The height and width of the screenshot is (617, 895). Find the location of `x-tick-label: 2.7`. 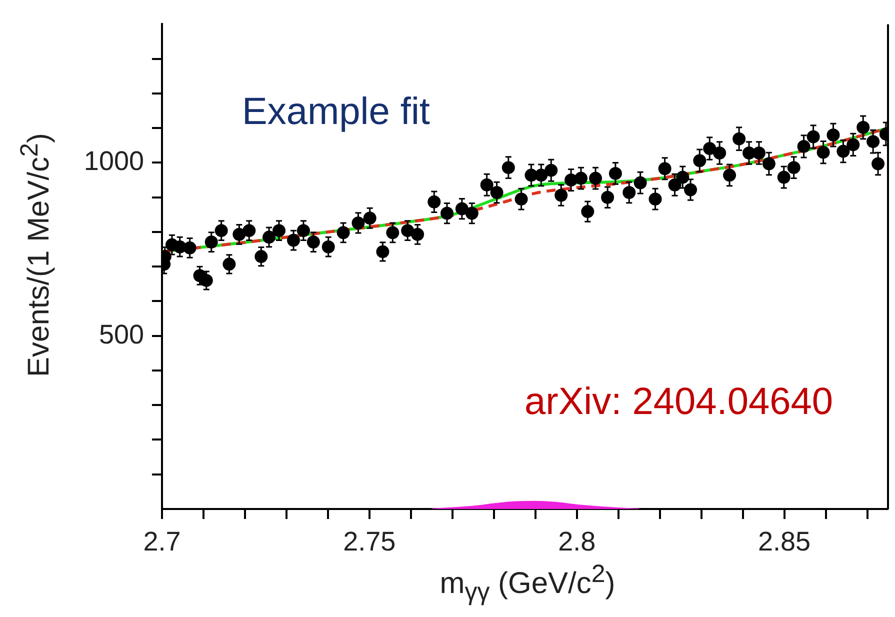

x-tick-label: 2.7 is located at coordinates (162, 541).